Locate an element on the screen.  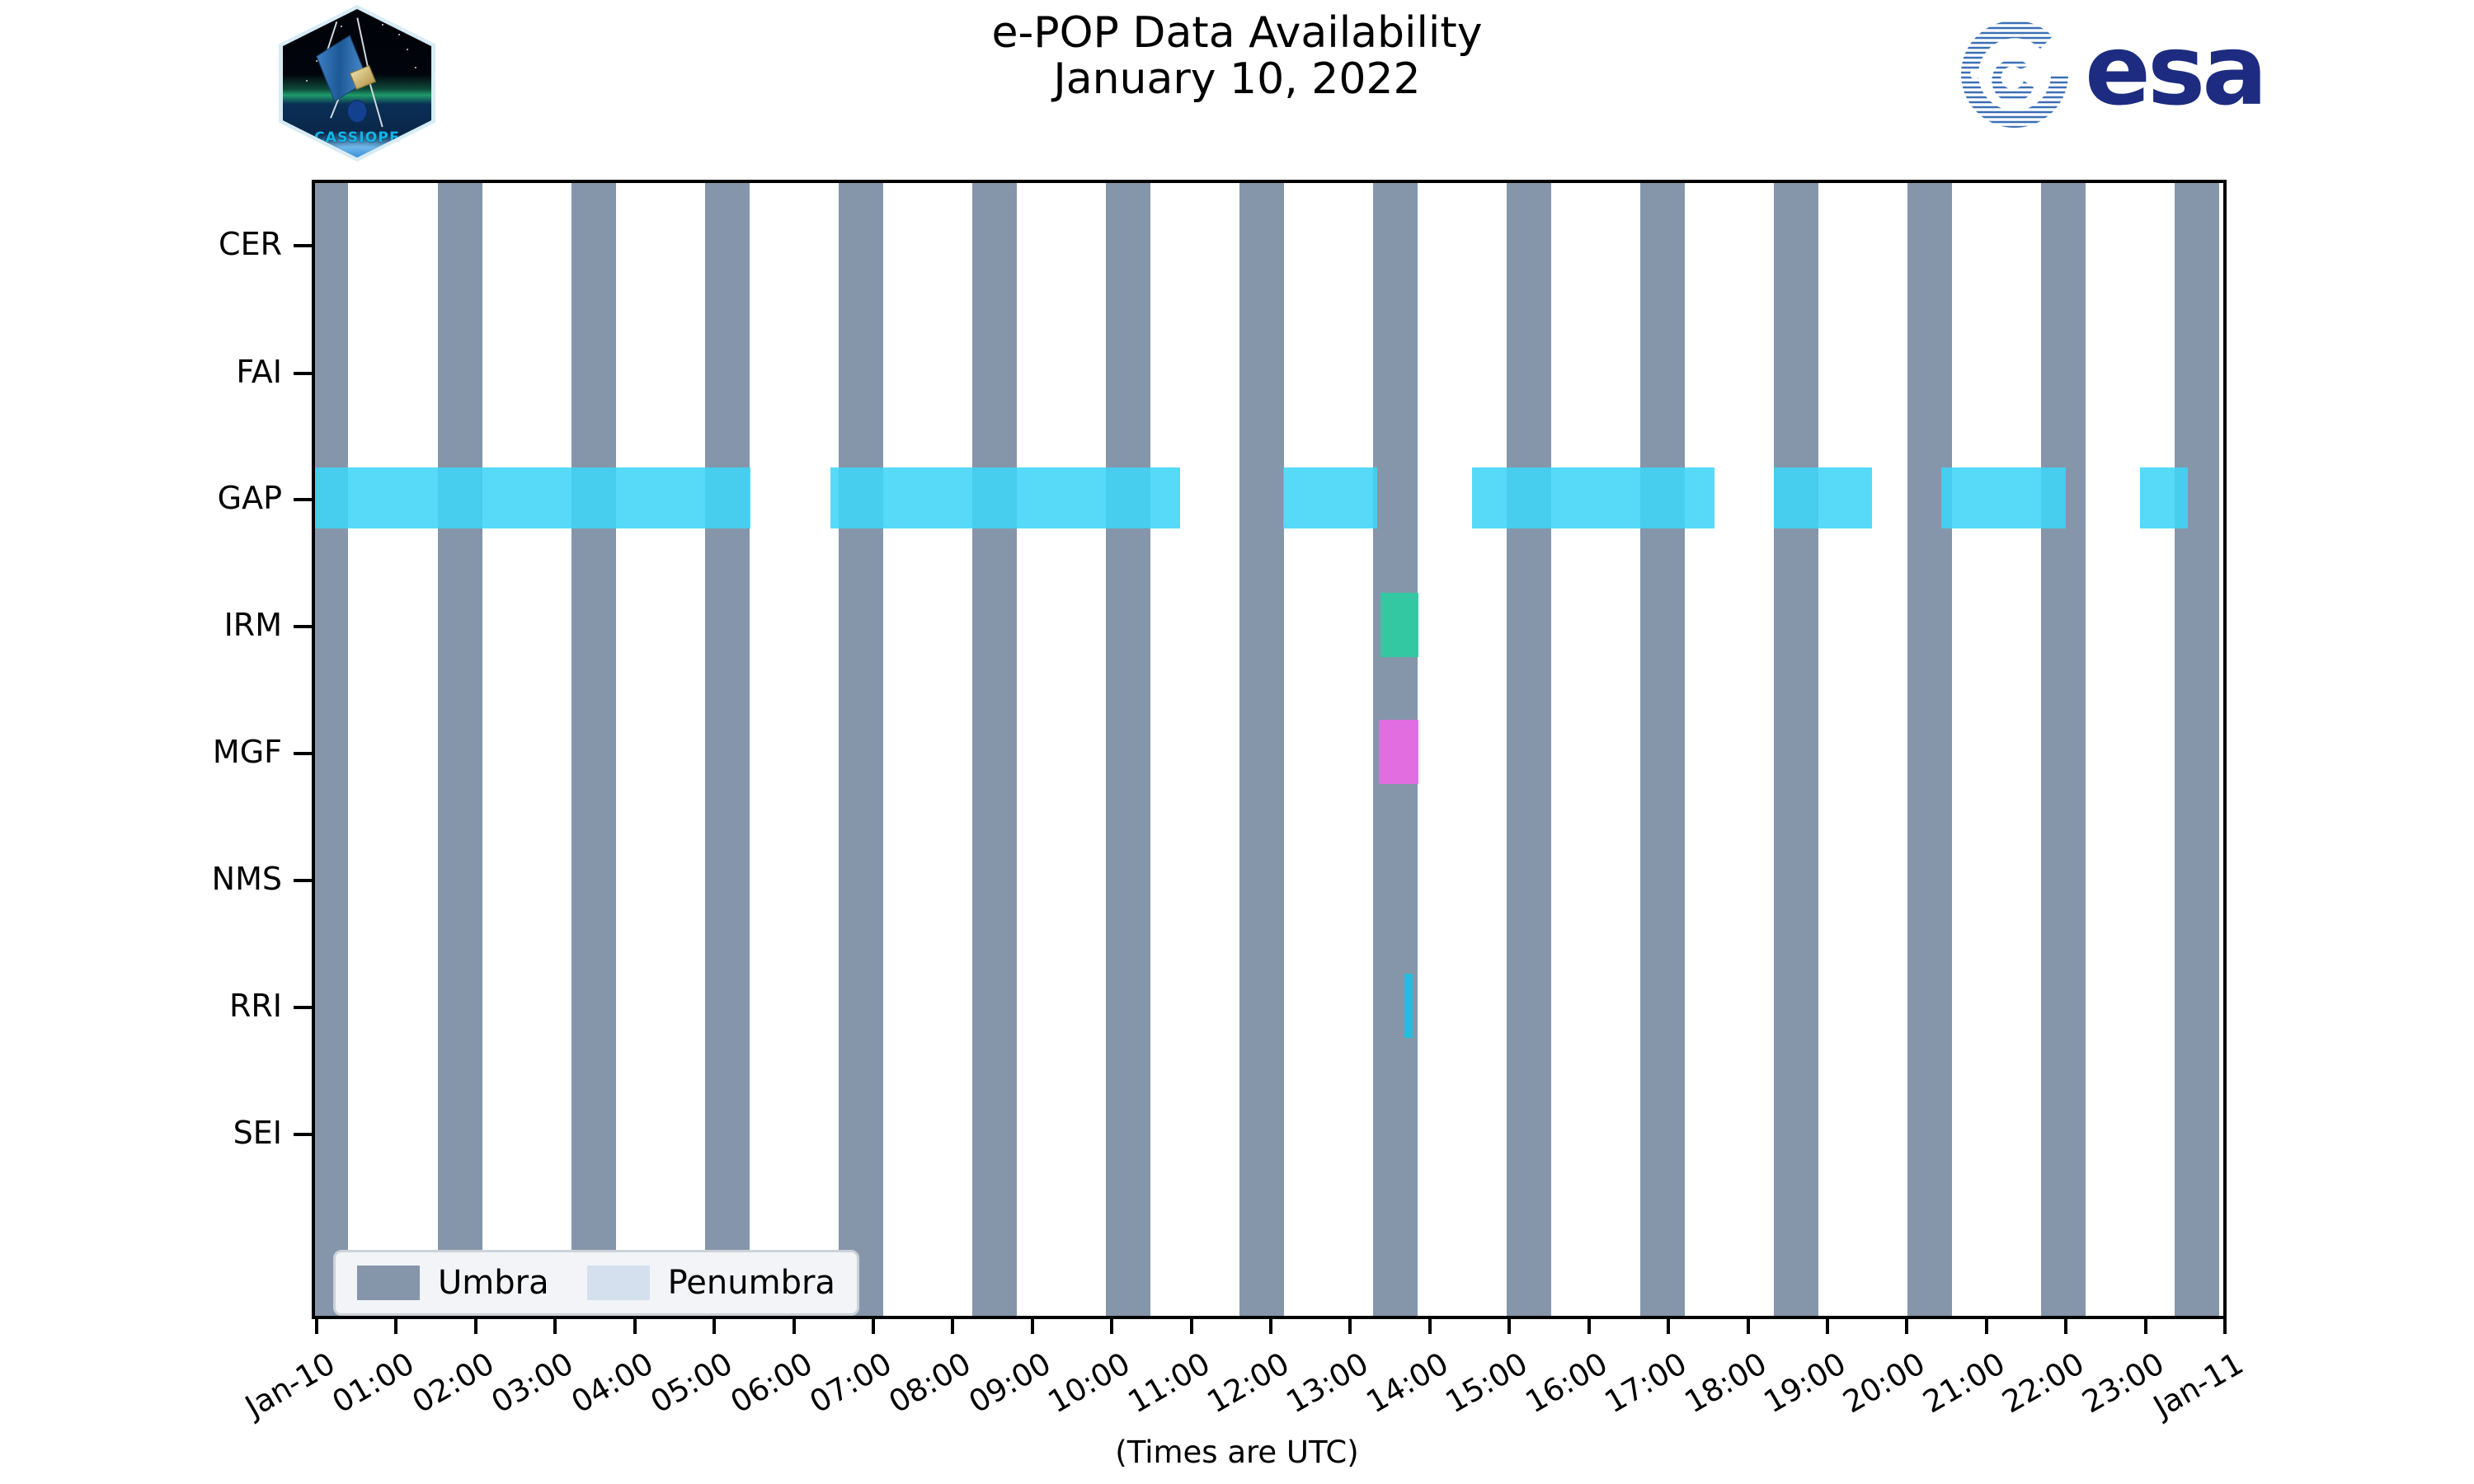
esa-wordmark: esa is located at coordinates (2176, 70).